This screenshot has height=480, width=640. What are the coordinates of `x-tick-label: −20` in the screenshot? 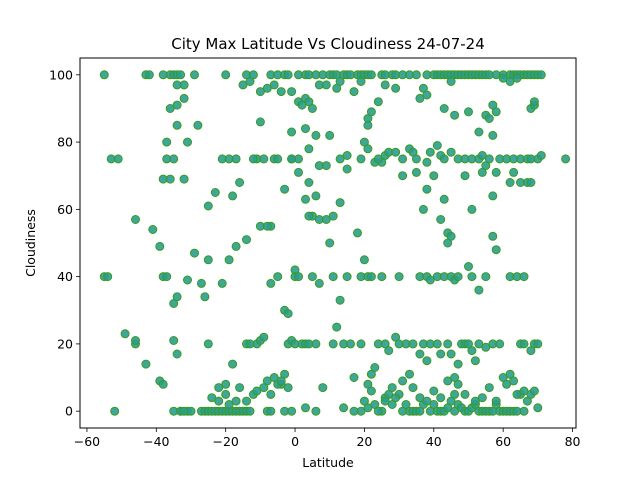 It's located at (225, 441).